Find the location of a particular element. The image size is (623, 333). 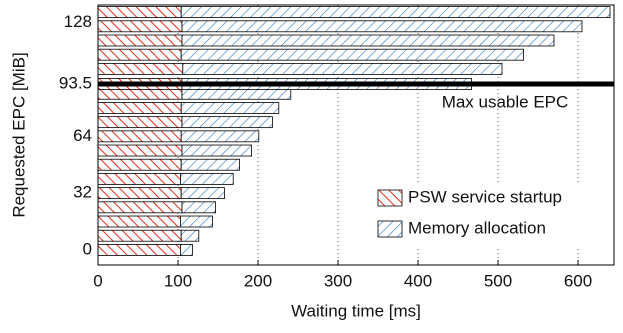

x-tick-label: 500 is located at coordinates (498, 280).